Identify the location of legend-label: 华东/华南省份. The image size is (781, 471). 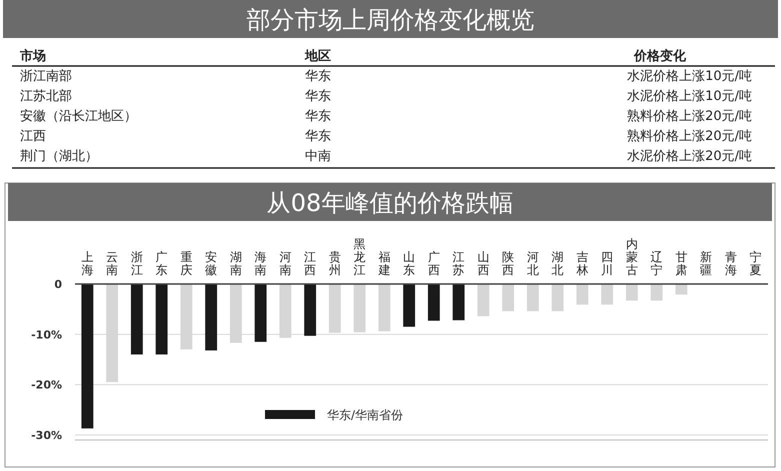
(365, 415).